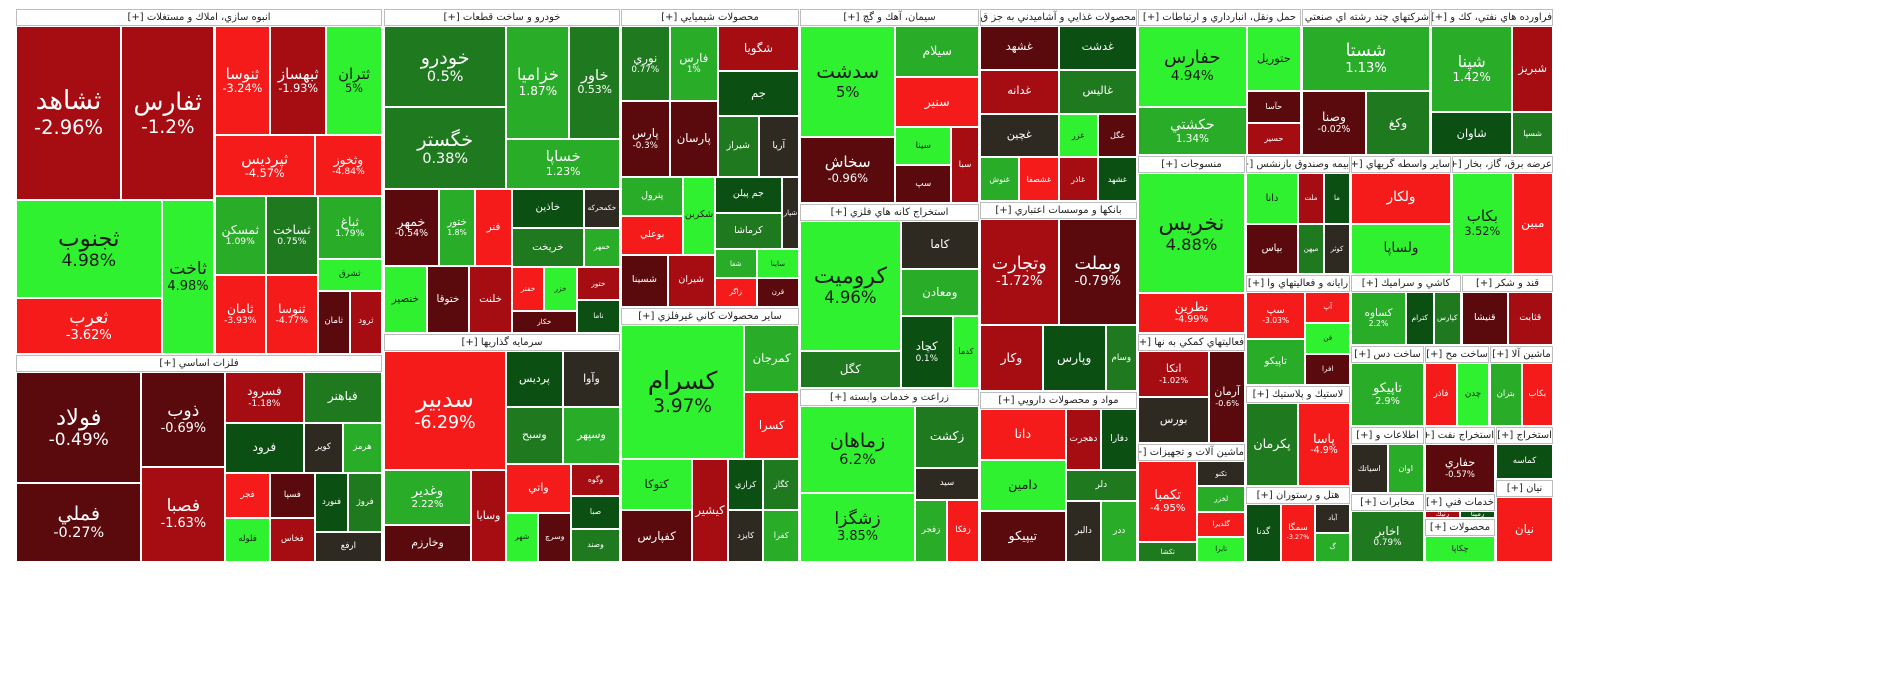 Image resolution: width=1904 pixels, height=698 pixels. I want to click on stock-tile: كروميت 4.96%, so click(850, 286).